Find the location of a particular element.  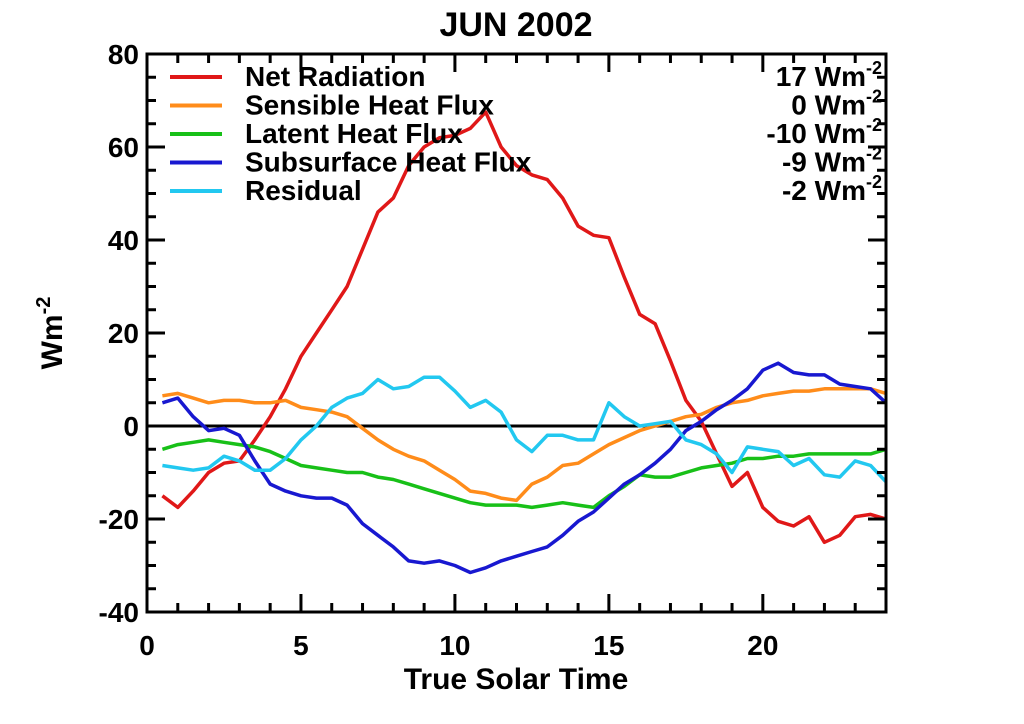

legend-value: -10 Wm-2 is located at coordinates (824, 132).